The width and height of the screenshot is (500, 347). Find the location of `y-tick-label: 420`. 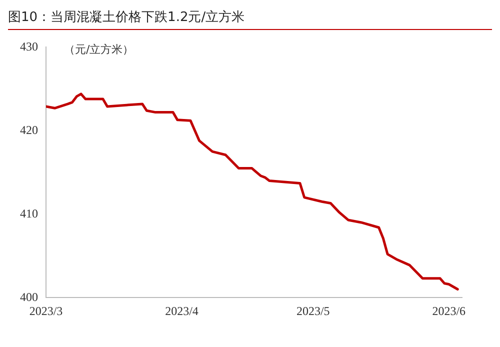

y-tick-label: 420 is located at coordinates (29, 129).